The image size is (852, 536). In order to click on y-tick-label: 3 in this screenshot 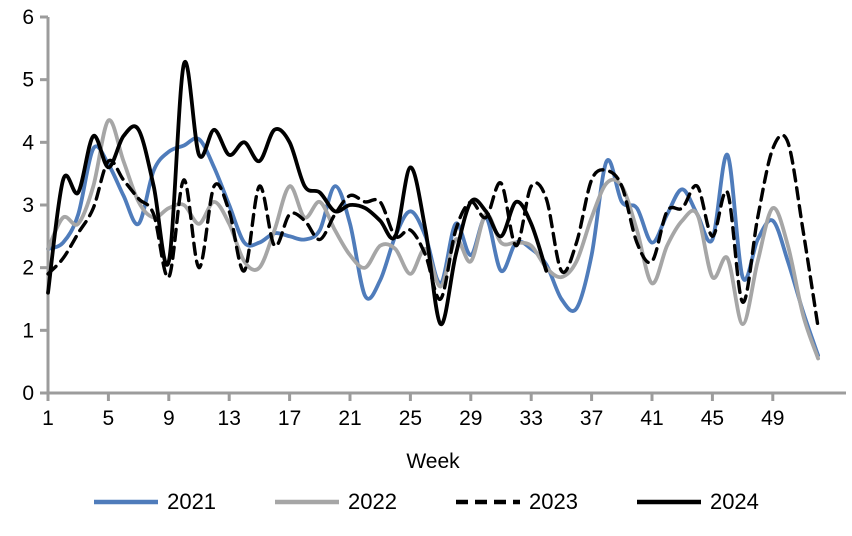, I will do `click(28, 205)`.